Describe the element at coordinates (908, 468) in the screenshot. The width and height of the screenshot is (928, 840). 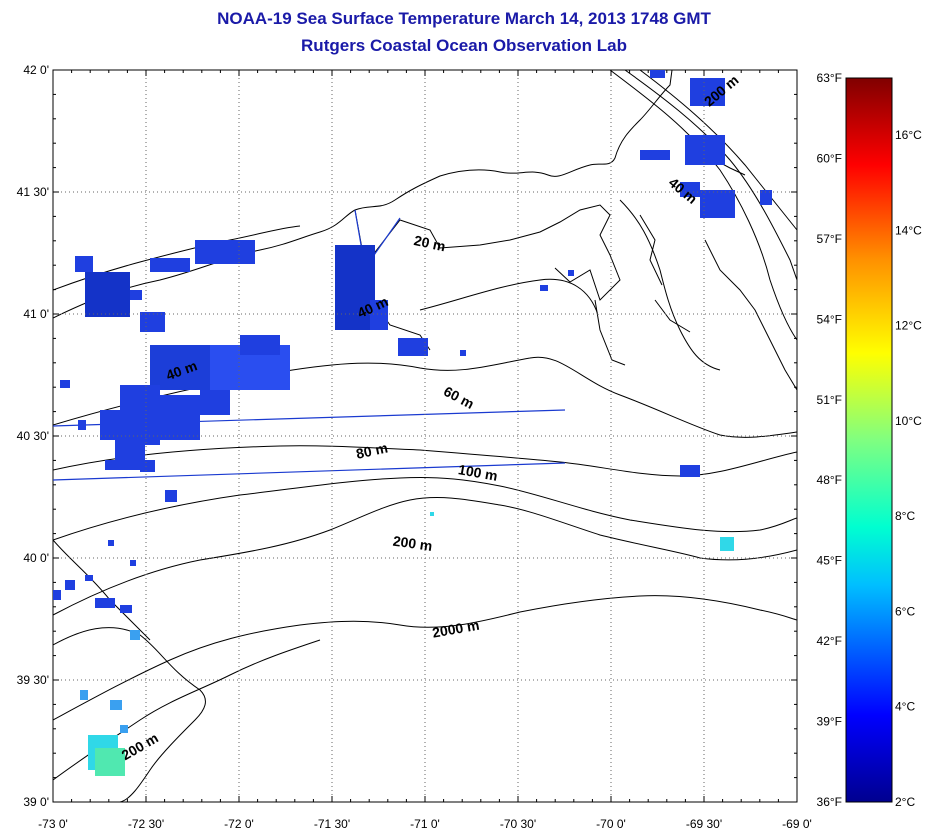
I see `colorbar-celsius-labels: 16°C 14°C 12°C 10°C 8°C 6°C 4°C 2°C` at that location.